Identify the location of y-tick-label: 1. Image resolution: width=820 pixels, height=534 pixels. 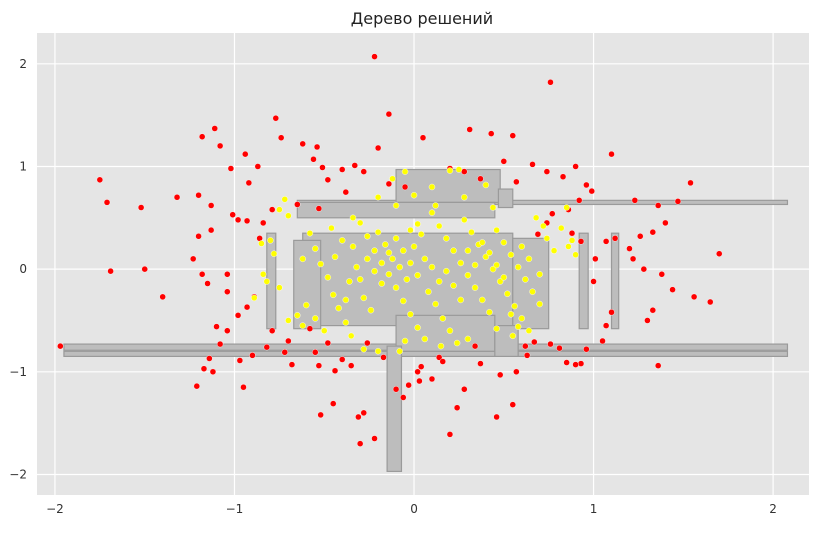
(23, 166).